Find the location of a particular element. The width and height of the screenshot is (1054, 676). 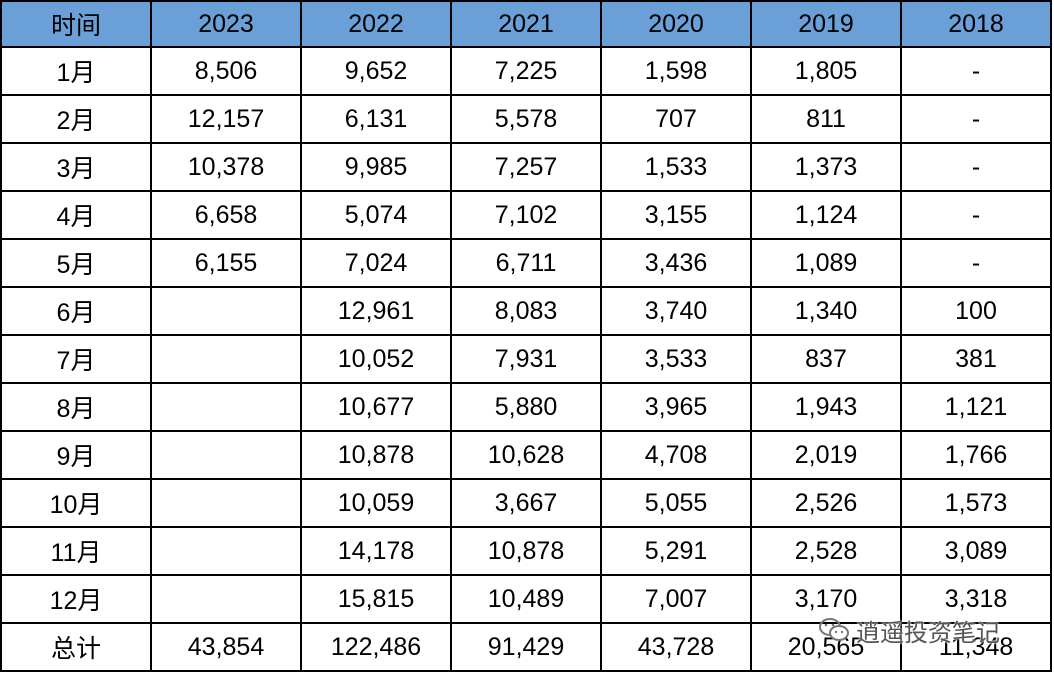

table-cell: 10月 is located at coordinates (76, 504).